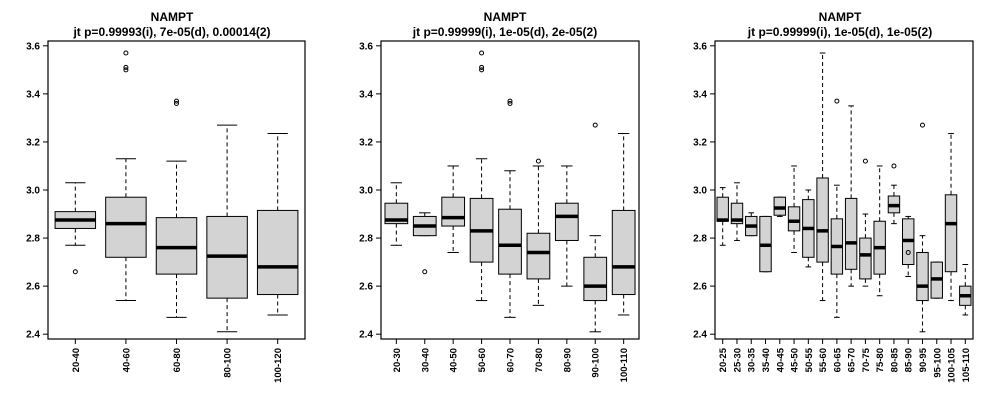  I want to click on x-tick-label: 70-80, so click(539, 360).